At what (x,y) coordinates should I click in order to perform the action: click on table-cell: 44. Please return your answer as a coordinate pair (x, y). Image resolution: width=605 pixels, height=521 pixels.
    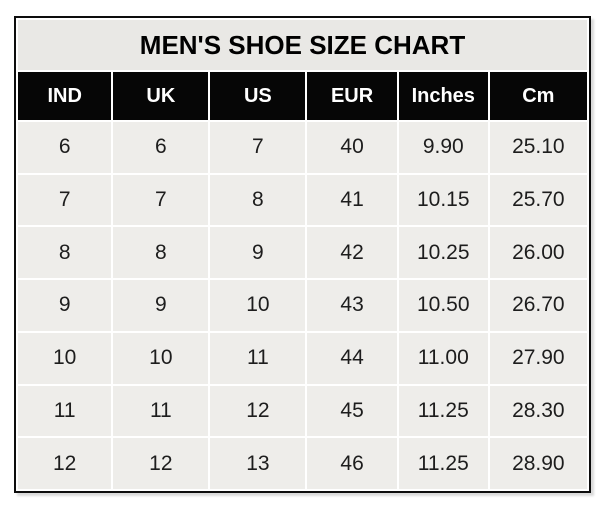
    Looking at the image, I should click on (352, 358).